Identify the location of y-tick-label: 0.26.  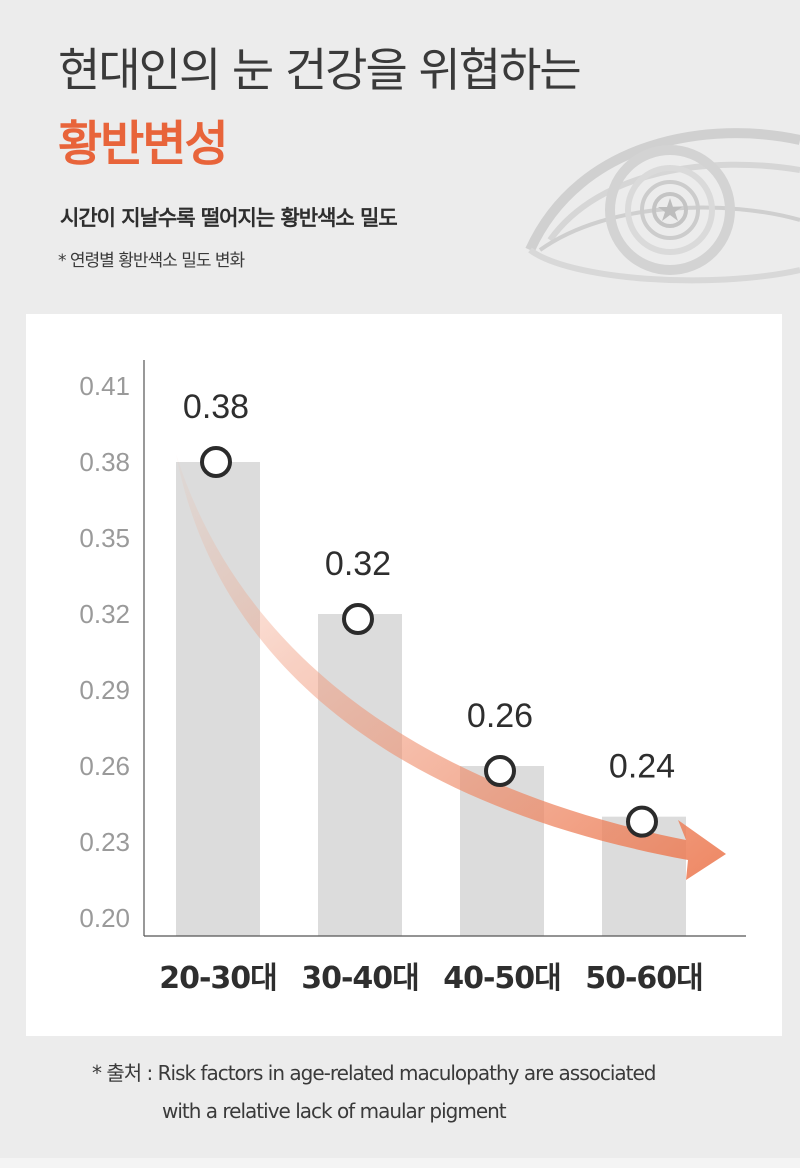
(104, 766).